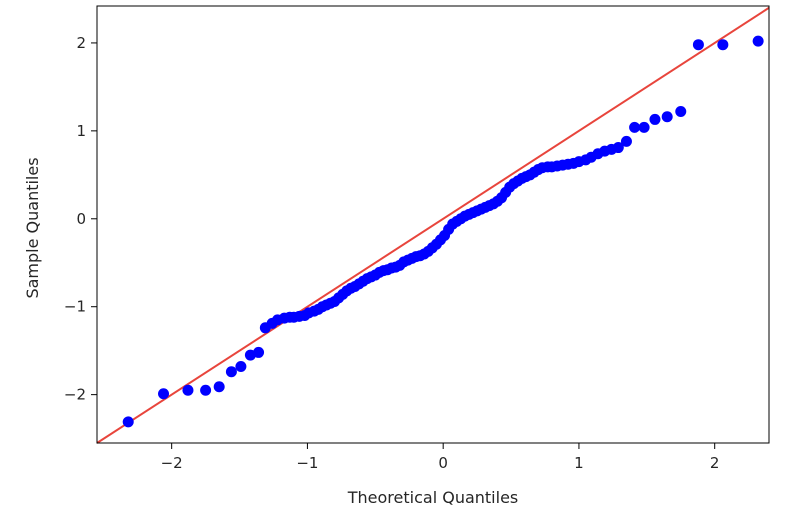 This screenshot has width=810, height=519. I want to click on x-tick-label: −1, so click(307, 463).